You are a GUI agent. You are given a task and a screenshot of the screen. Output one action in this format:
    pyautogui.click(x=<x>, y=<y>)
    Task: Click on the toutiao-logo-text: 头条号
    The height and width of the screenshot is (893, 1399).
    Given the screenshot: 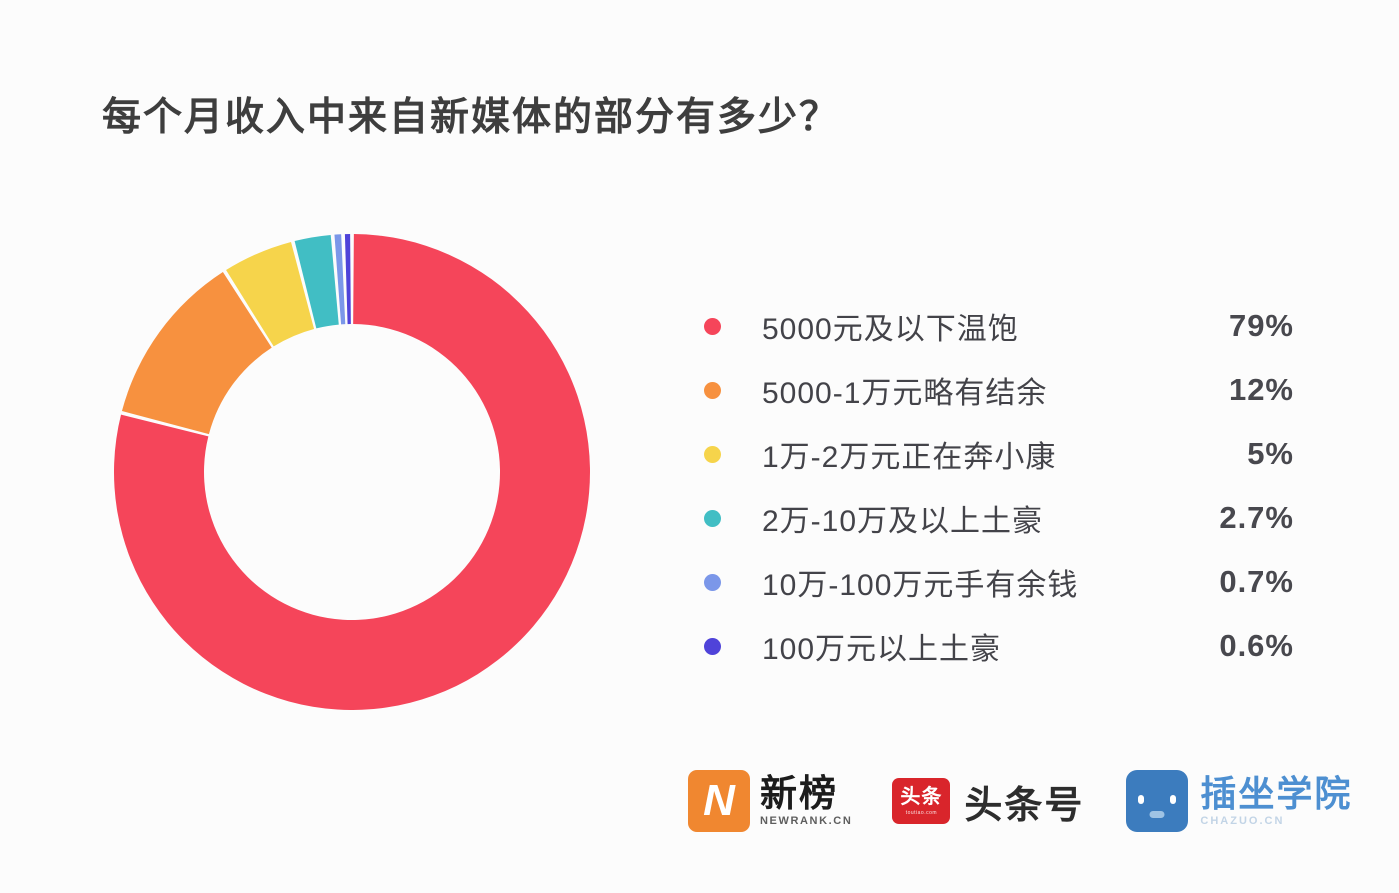 What is the action you would take?
    pyautogui.click(x=1024, y=805)
    